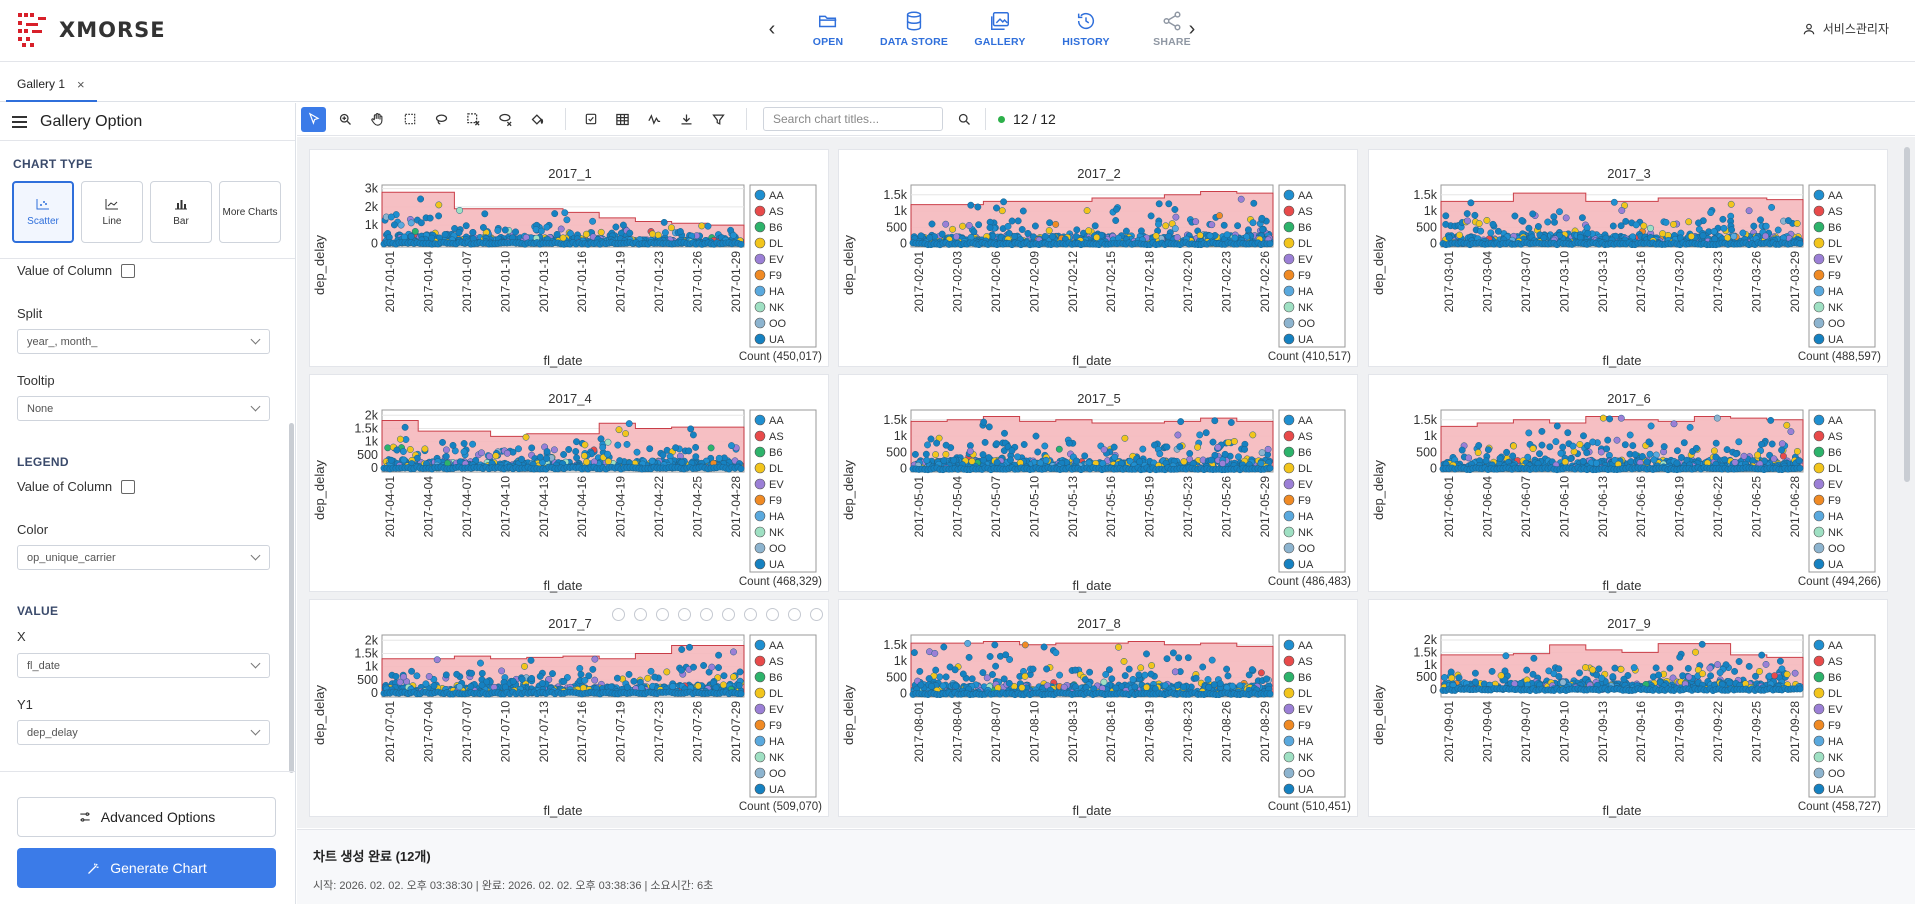 This screenshot has height=904, width=1915. I want to click on box-select-button, so click(409, 119).